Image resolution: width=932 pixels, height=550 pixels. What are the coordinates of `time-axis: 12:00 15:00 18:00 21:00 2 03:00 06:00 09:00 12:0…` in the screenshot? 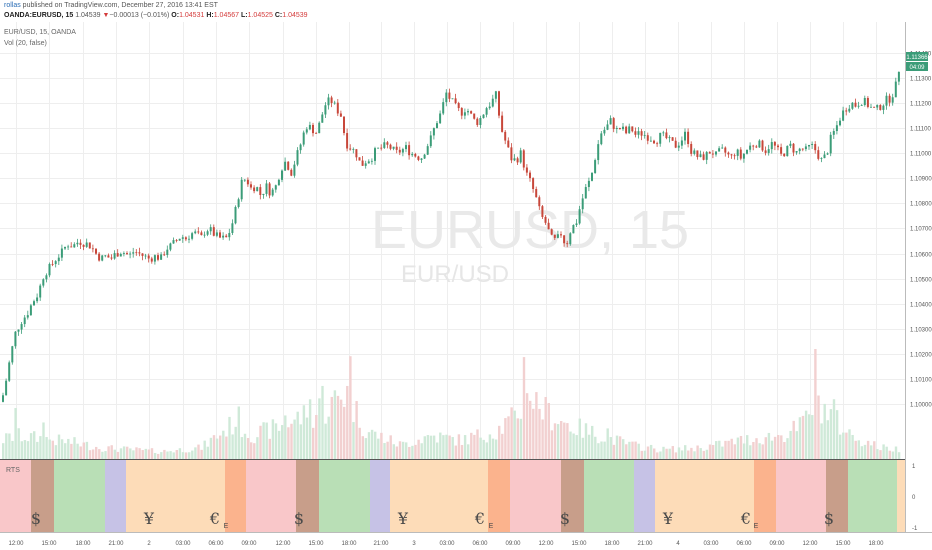 It's located at (446, 544).